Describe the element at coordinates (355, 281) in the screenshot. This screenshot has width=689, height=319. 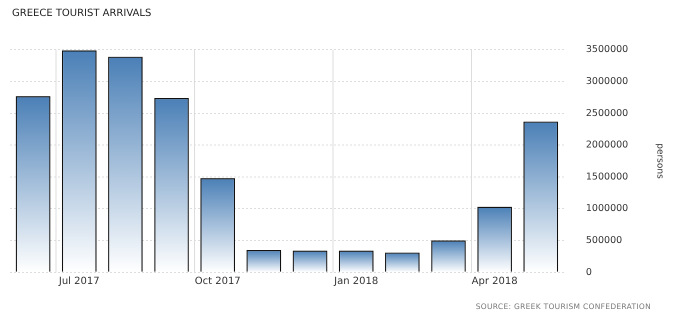
I see `x-tick-label: Jan 2018` at that location.